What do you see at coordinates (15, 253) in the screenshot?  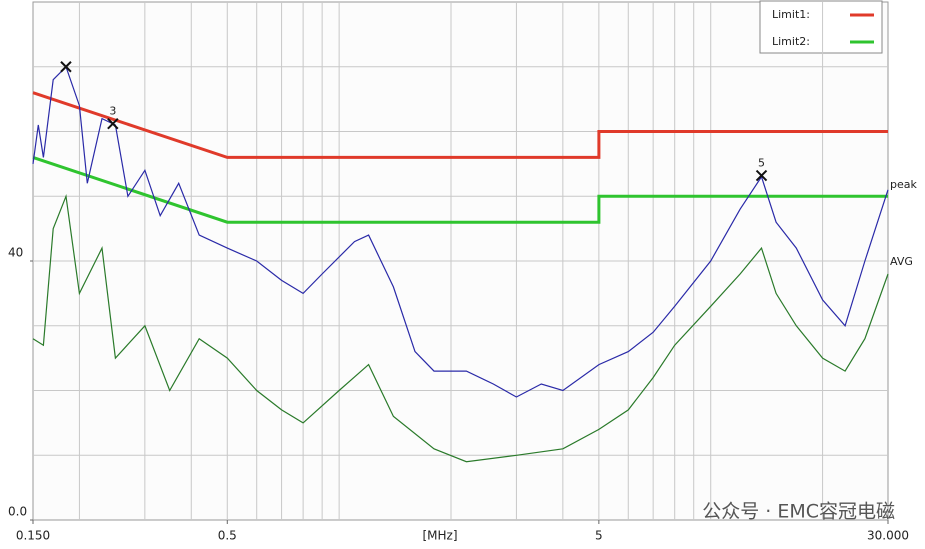 I see `y-tick-label: 40` at bounding box center [15, 253].